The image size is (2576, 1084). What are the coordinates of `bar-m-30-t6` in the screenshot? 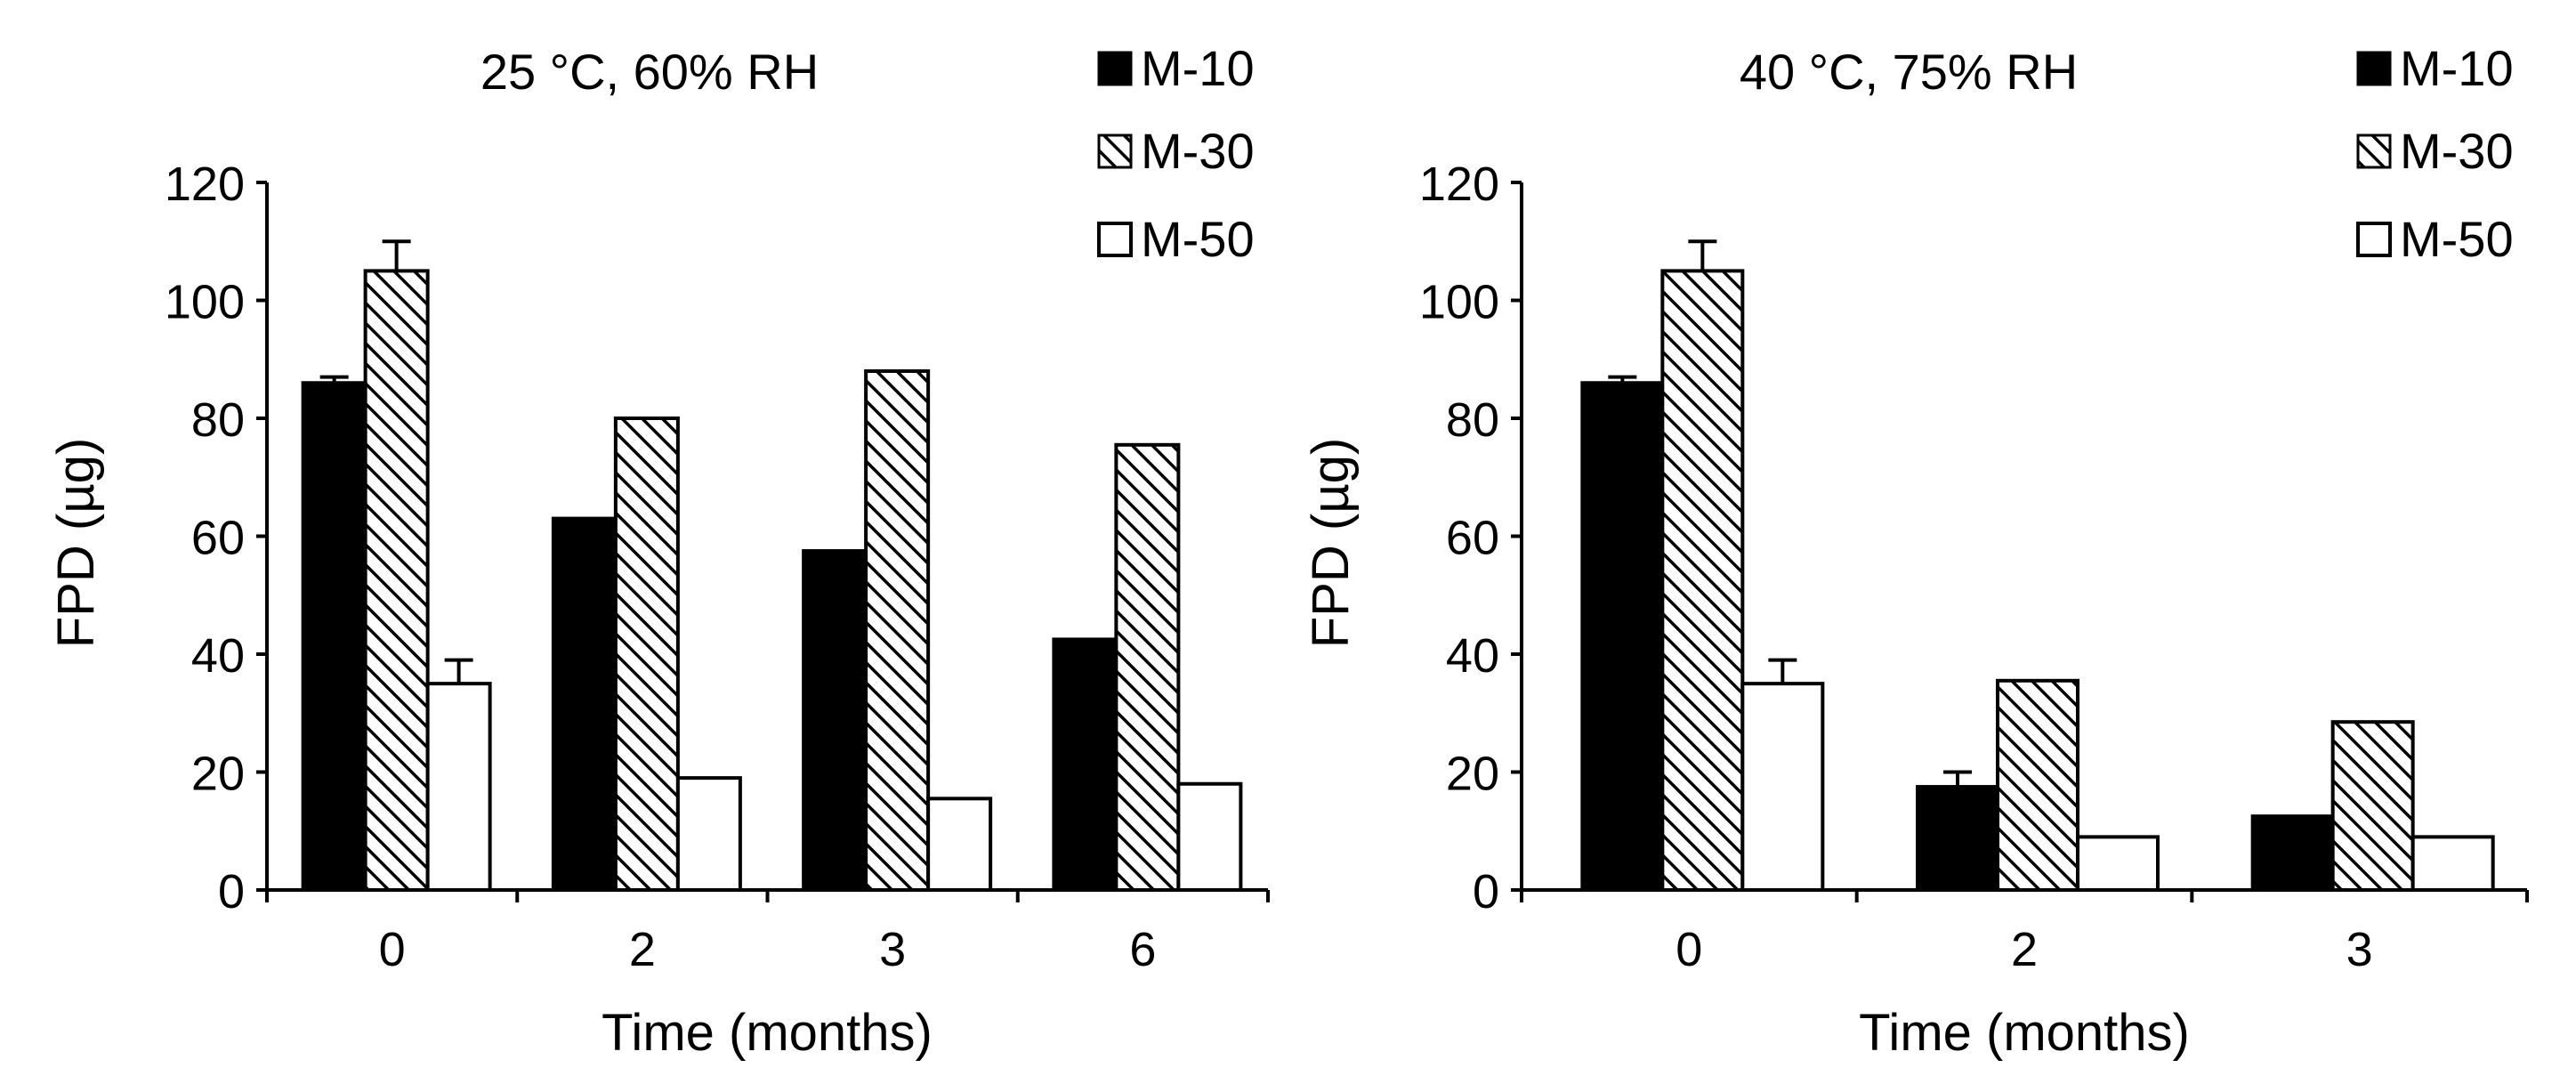 It's located at (1147, 667).